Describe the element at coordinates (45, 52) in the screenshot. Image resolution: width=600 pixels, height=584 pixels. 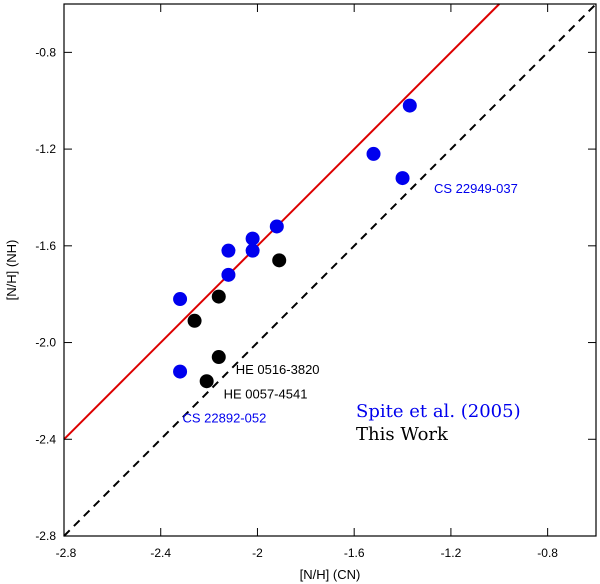
I see `y-tick-label: -0.8` at that location.